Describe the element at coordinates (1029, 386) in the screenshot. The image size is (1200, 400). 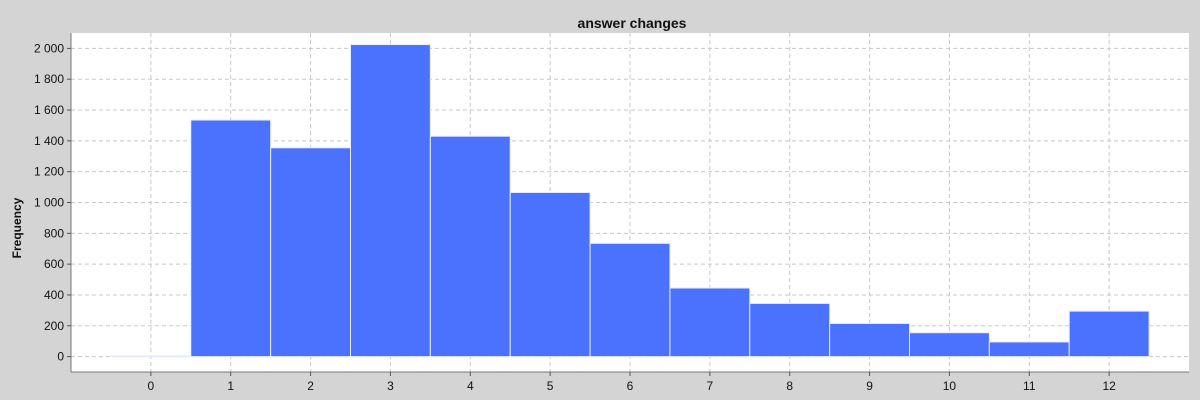
I see `x-tick-label: 11` at that location.